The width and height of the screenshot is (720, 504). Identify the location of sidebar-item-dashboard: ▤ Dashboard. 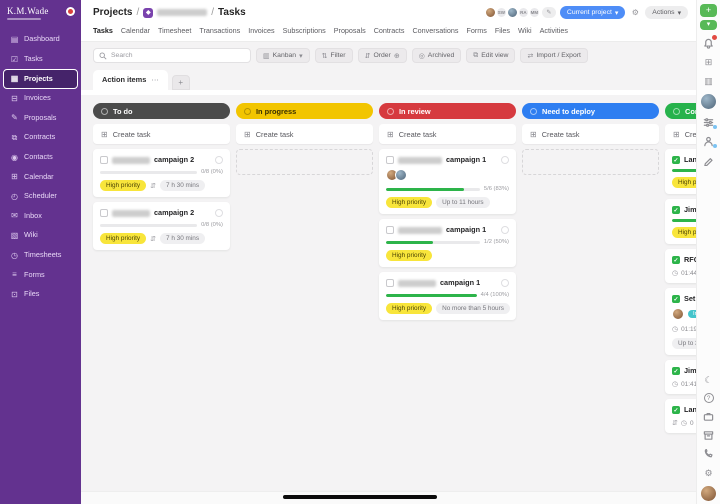
(40, 40).